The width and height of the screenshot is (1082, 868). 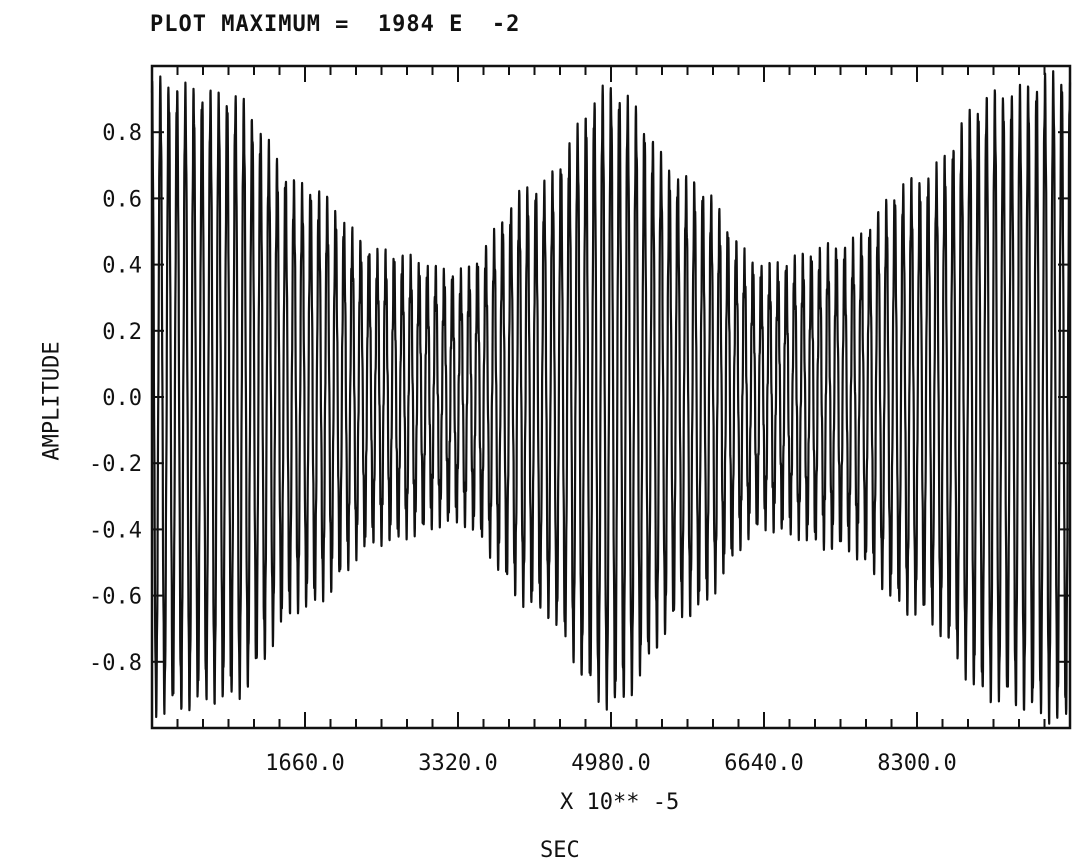 I want to click on y-tick-label: -0.4, so click(x=115, y=530).